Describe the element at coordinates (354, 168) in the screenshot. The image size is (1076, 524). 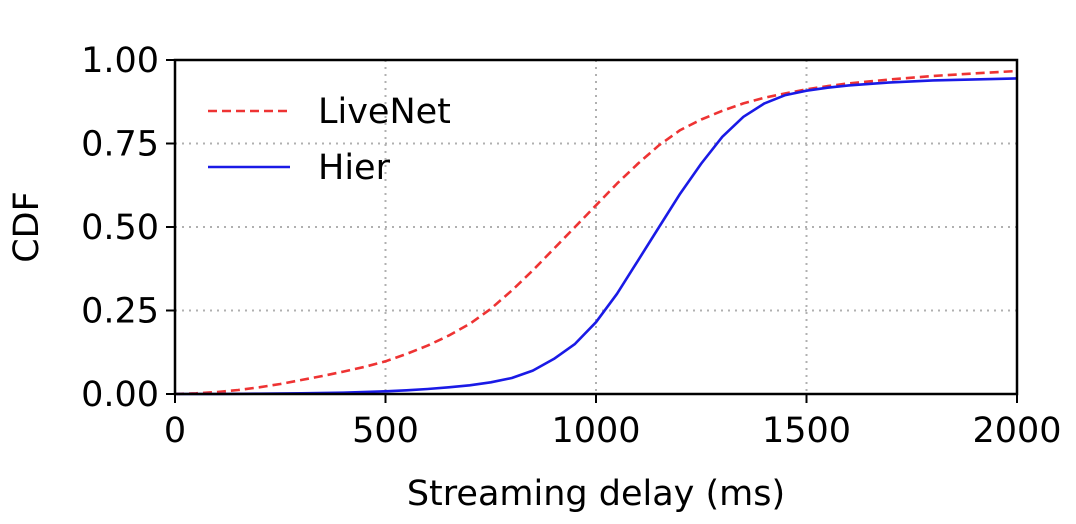
I see `legend-label-hier: Hier` at that location.